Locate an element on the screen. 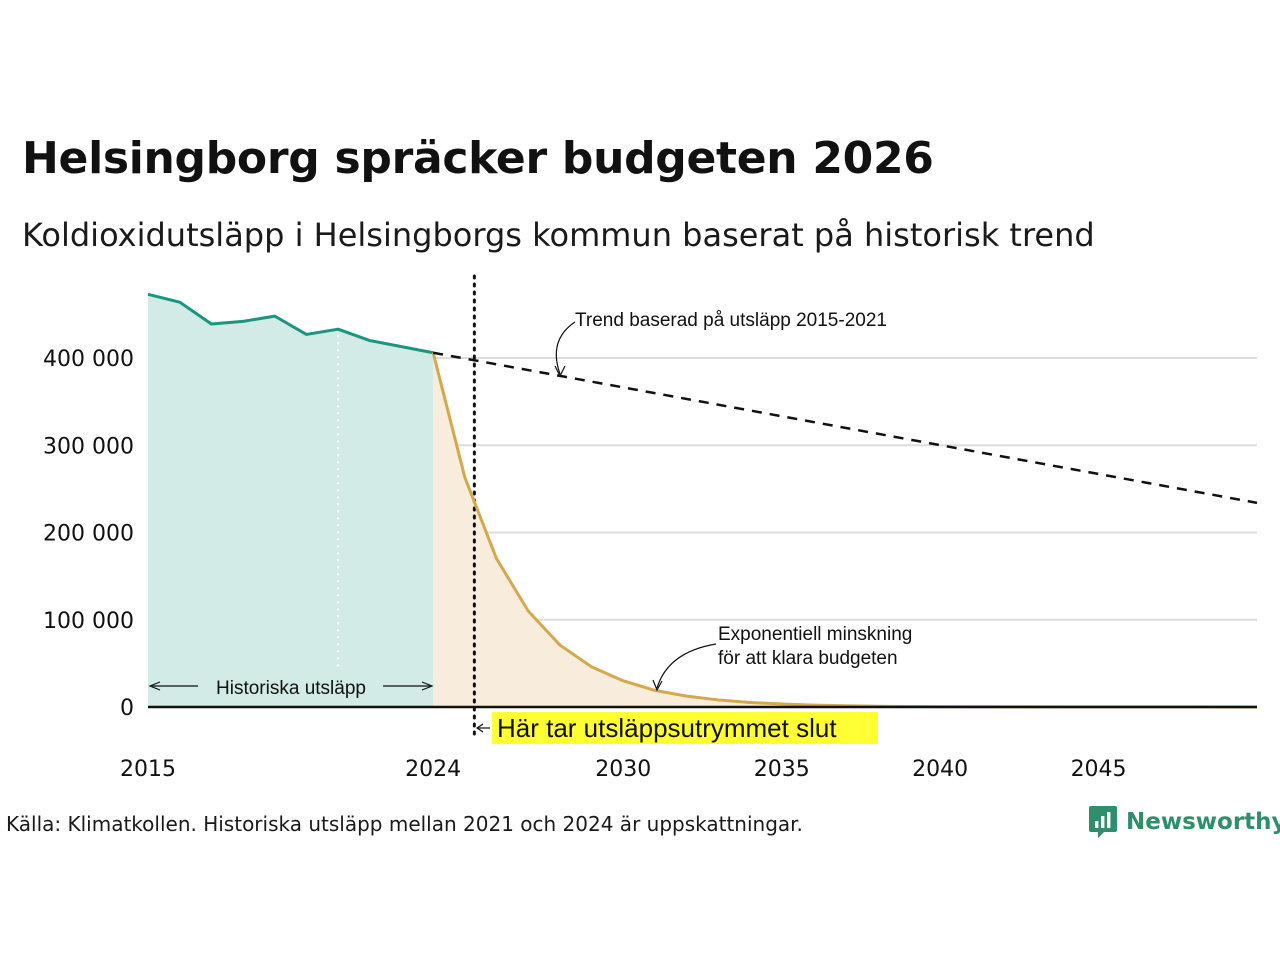  trend-arrow is located at coordinates (565, 348).